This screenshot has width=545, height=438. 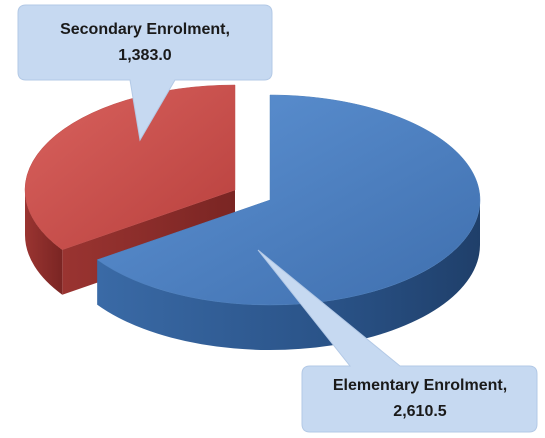 I want to click on slice-top, so click(x=130, y=167).